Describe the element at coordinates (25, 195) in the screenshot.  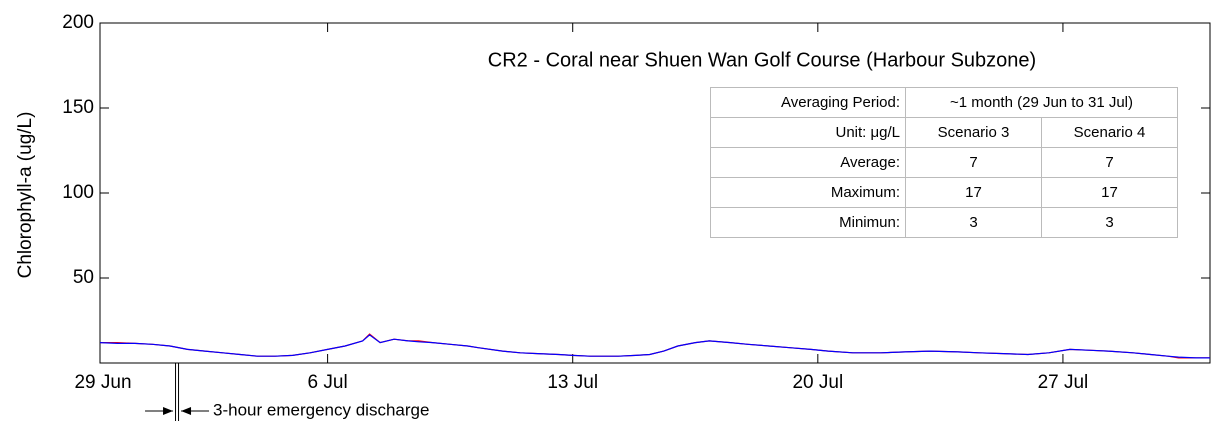
I see `y-axis-label: Chlorophyll-a (ug/L)` at that location.